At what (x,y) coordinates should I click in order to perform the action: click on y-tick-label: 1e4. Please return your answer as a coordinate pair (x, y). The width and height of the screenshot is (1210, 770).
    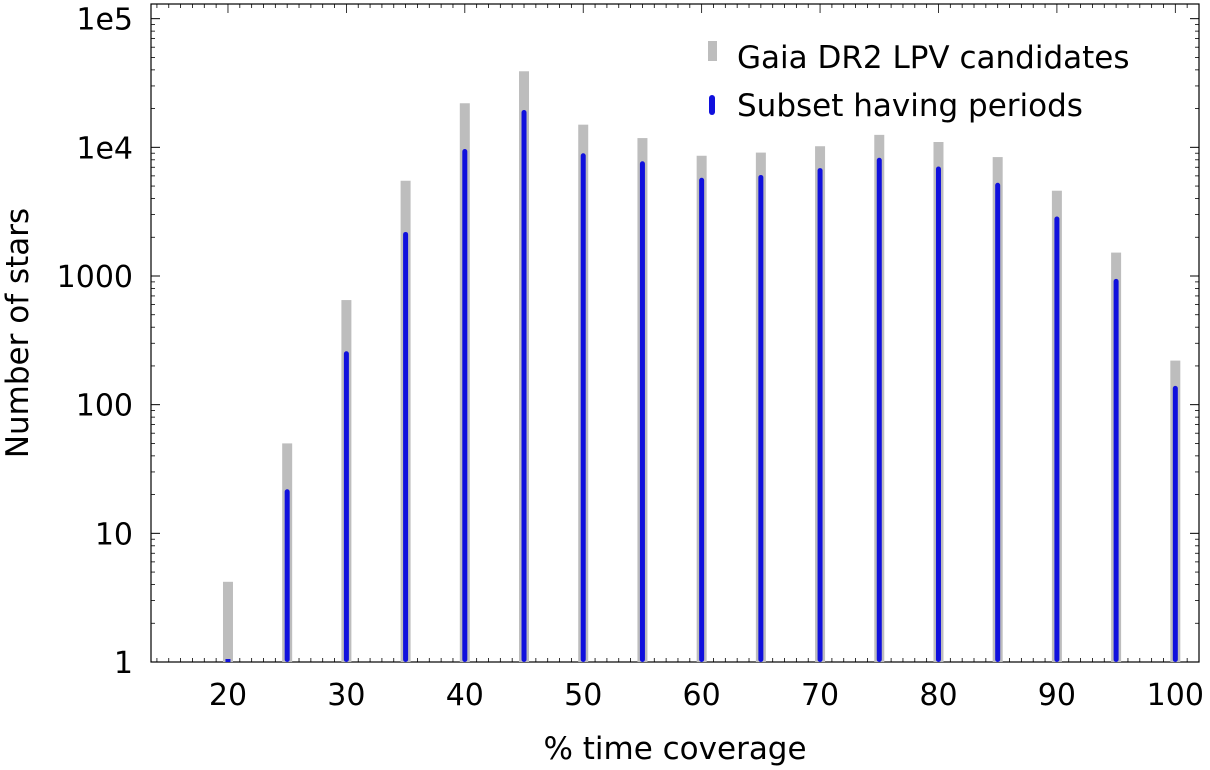
    Looking at the image, I should click on (104, 148).